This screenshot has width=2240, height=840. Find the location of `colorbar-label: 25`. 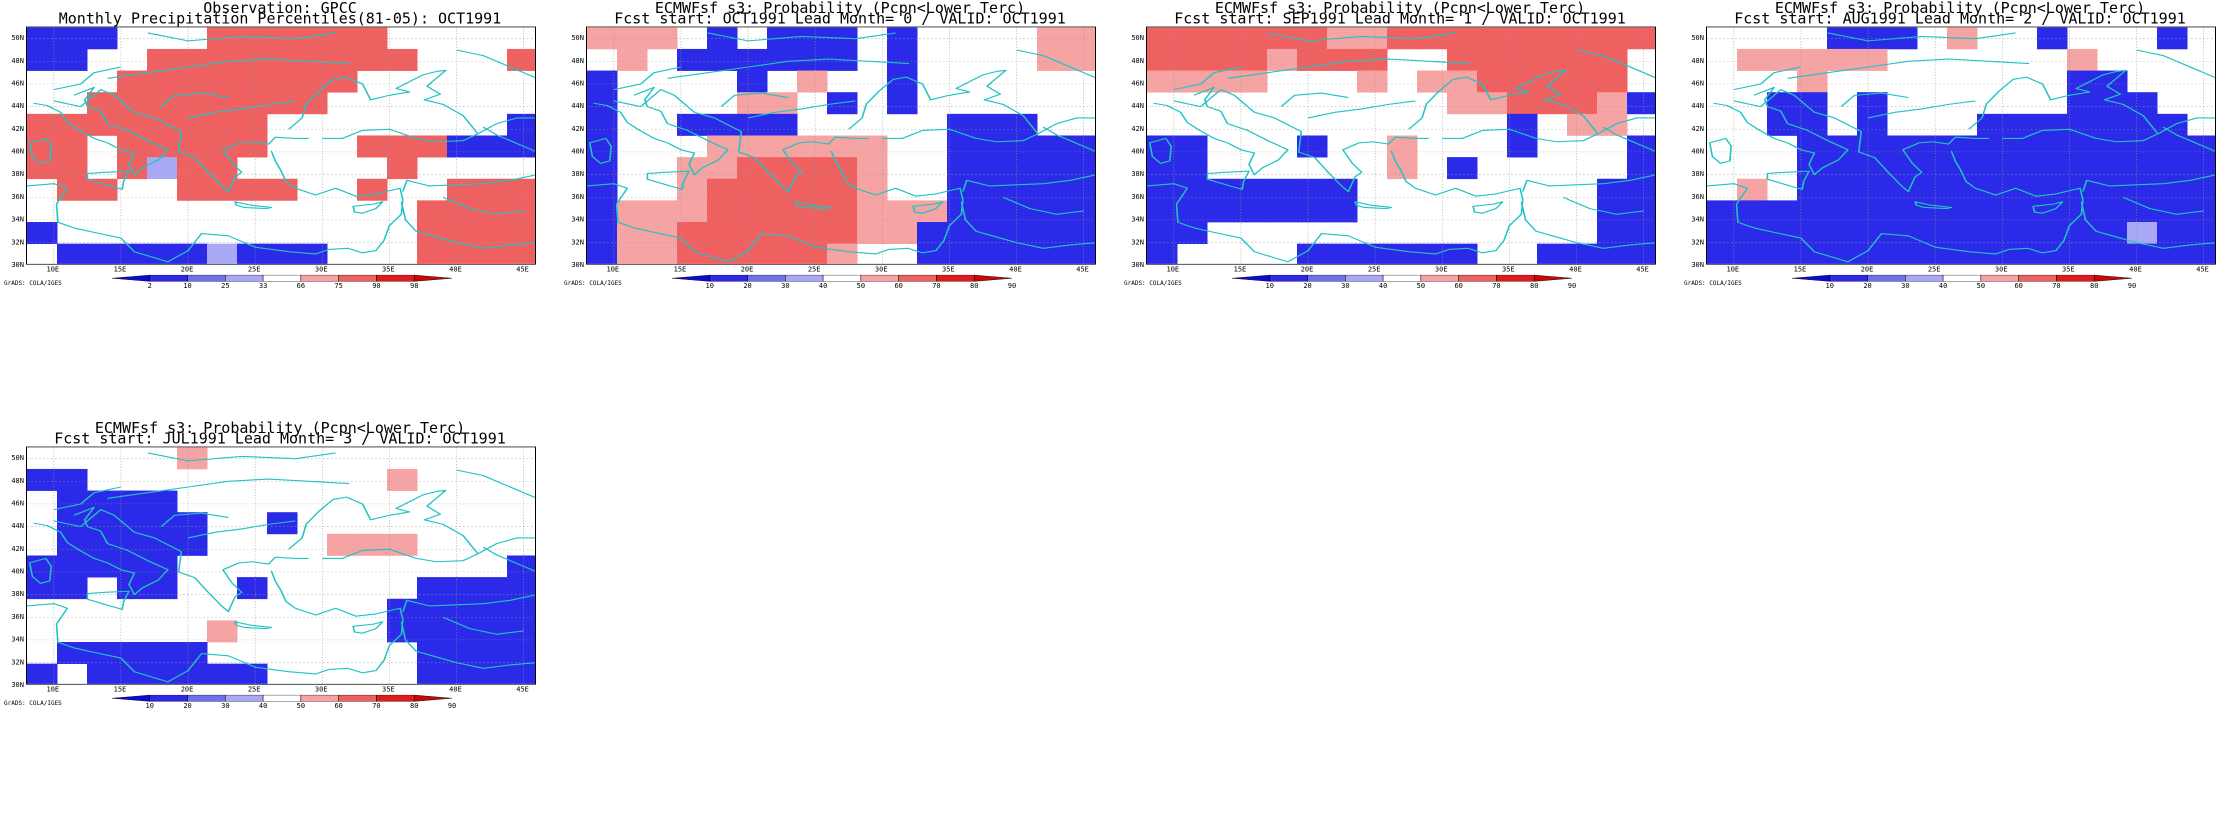

colorbar-label: 25 is located at coordinates (225, 285).